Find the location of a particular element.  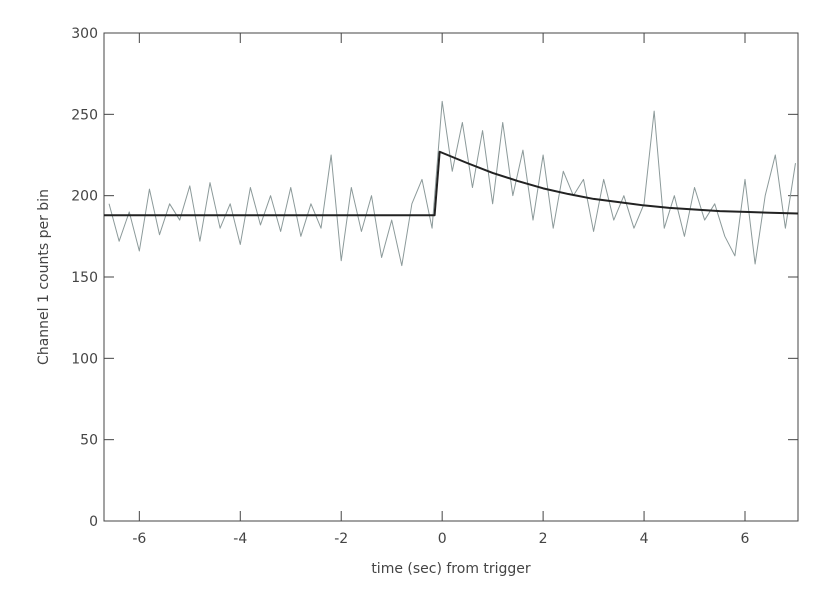

y-tick-label: 0 is located at coordinates (93, 522).